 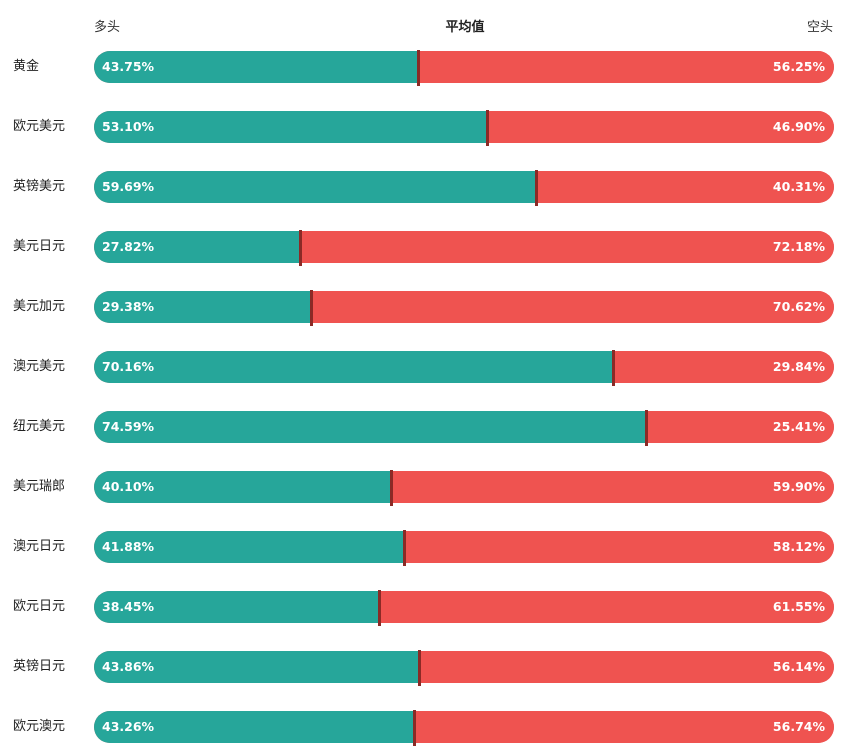 What do you see at coordinates (798, 546) in the screenshot?
I see `short-value-label: 58.12%` at bounding box center [798, 546].